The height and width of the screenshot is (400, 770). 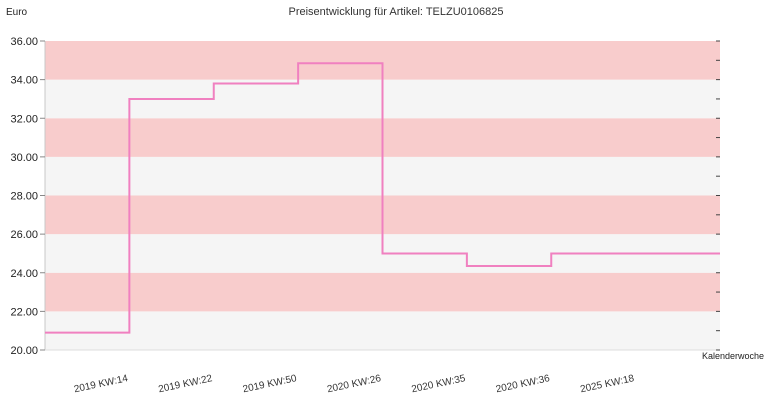 What do you see at coordinates (24, 235) in the screenshot?
I see `y-tick-label: 26.00` at bounding box center [24, 235].